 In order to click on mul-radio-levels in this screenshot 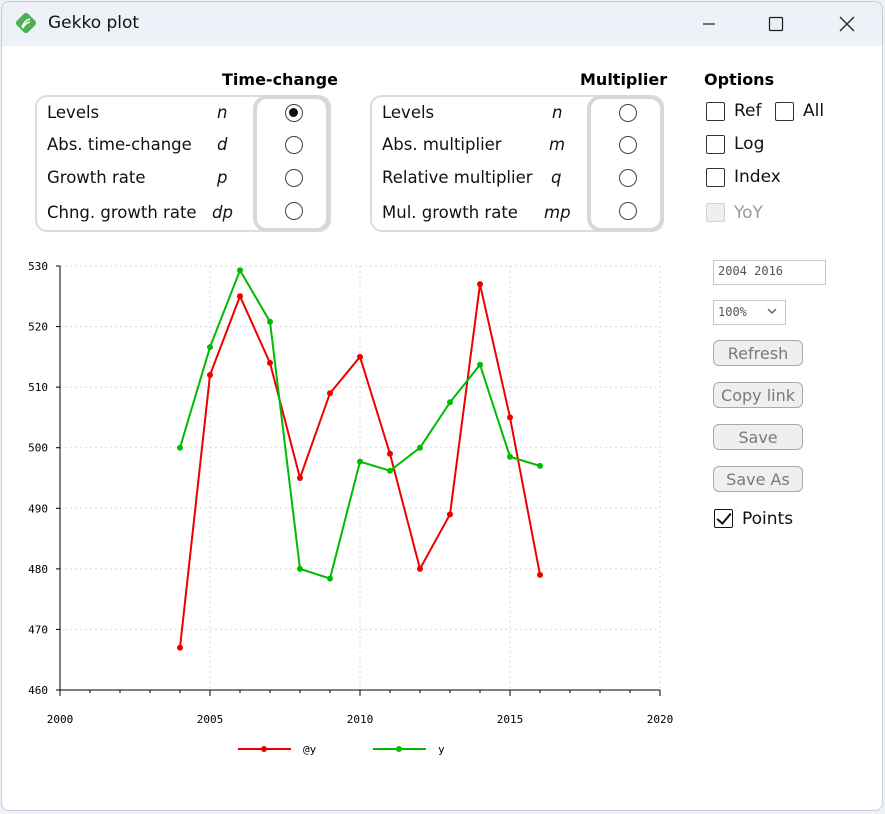, I will do `click(628, 113)`.